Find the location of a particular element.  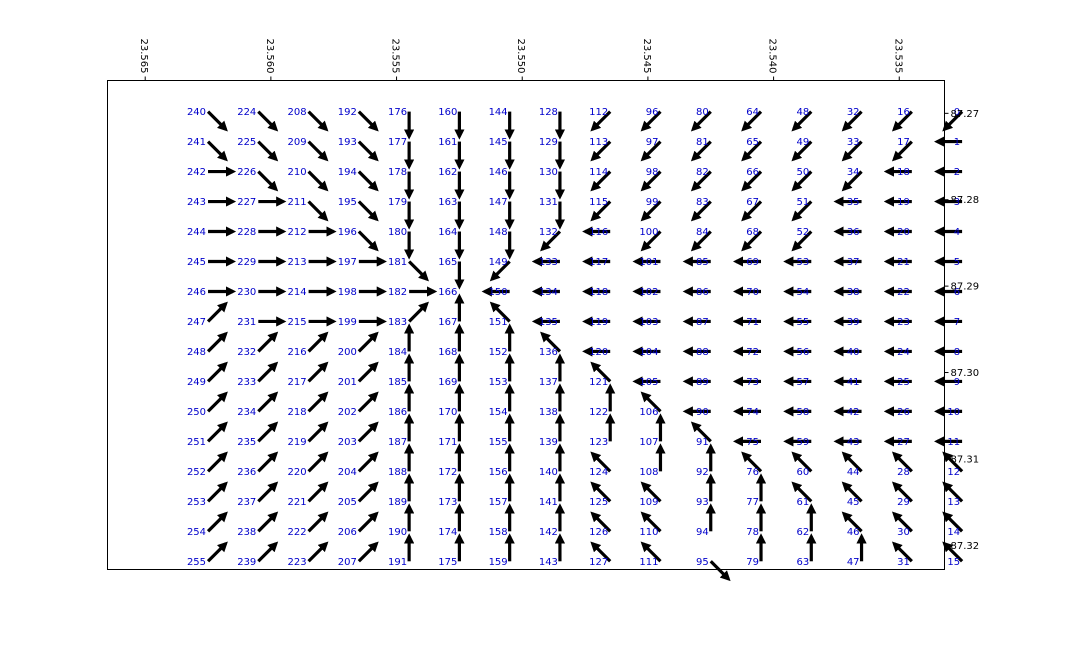

point-label: 99 is located at coordinates (652, 202).